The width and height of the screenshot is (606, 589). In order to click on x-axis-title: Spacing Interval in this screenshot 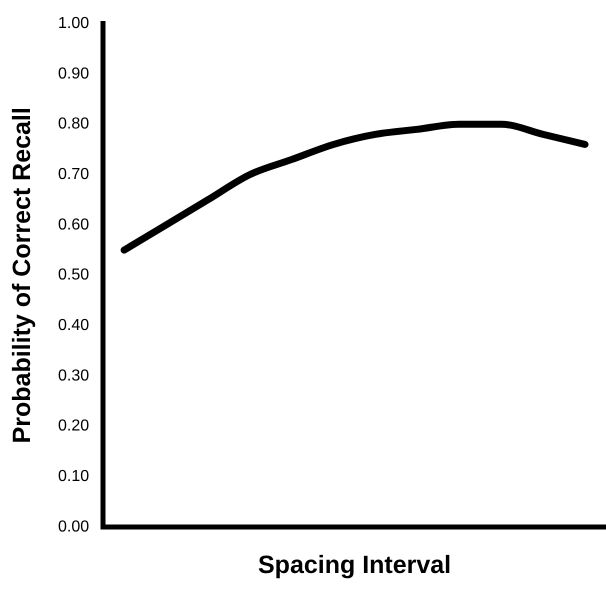, I will do `click(355, 564)`.